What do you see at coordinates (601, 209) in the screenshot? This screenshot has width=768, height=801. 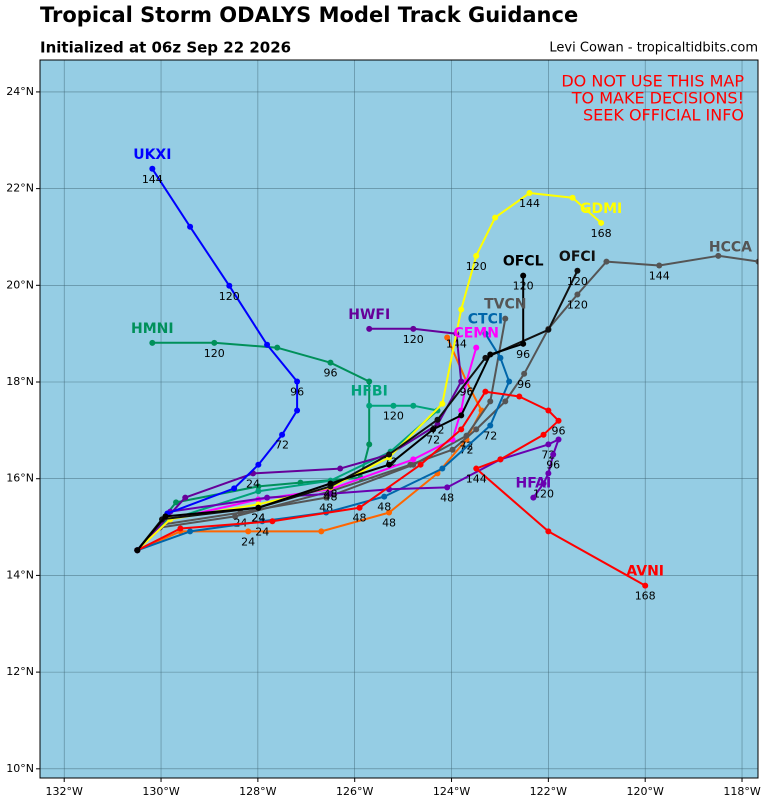 I see `track-name: GDMI` at bounding box center [601, 209].